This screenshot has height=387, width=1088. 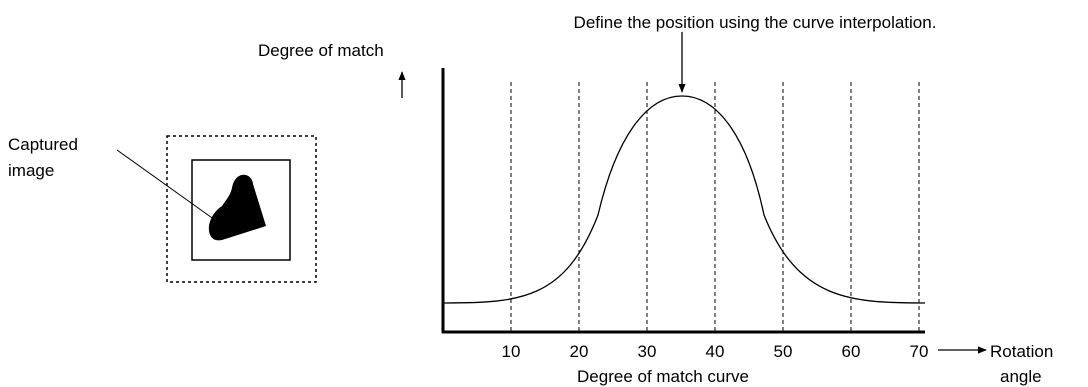 I want to click on x-tick-label: 40, so click(x=715, y=351).